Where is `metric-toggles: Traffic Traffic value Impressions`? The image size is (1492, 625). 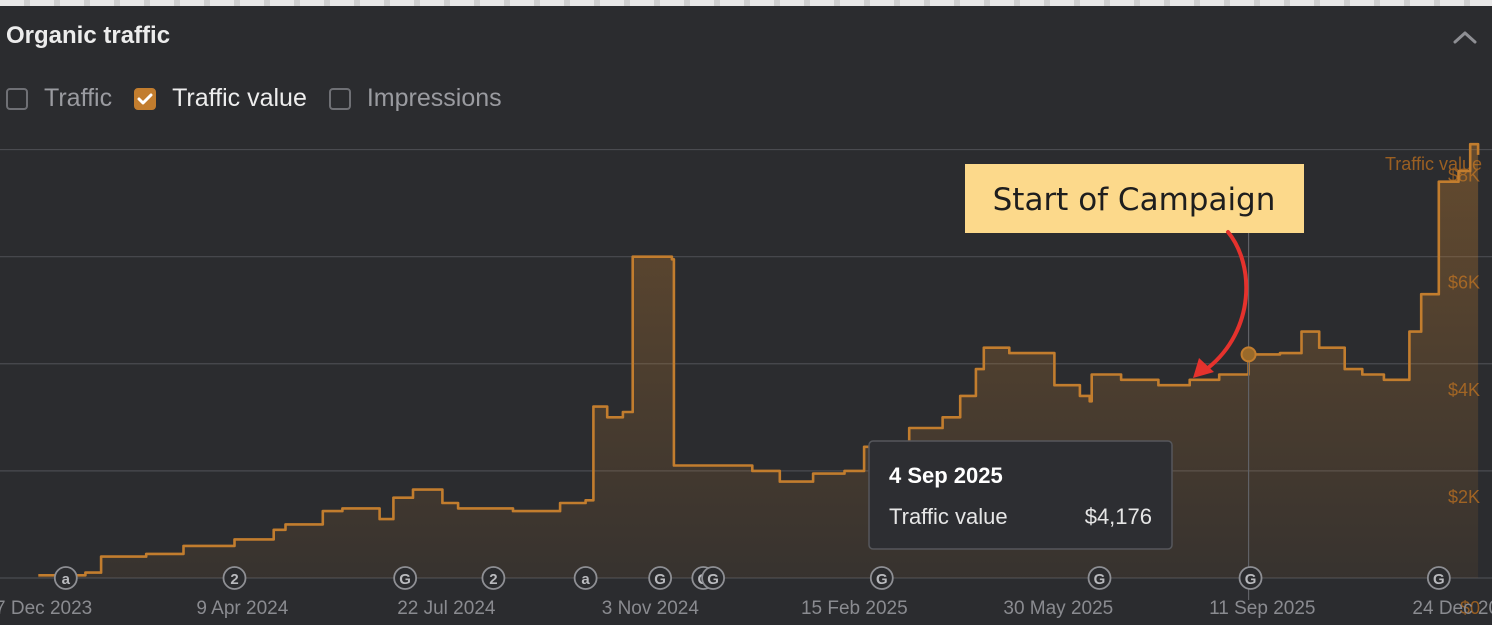
metric-toggles: Traffic Traffic value Impressions is located at coordinates (265, 98).